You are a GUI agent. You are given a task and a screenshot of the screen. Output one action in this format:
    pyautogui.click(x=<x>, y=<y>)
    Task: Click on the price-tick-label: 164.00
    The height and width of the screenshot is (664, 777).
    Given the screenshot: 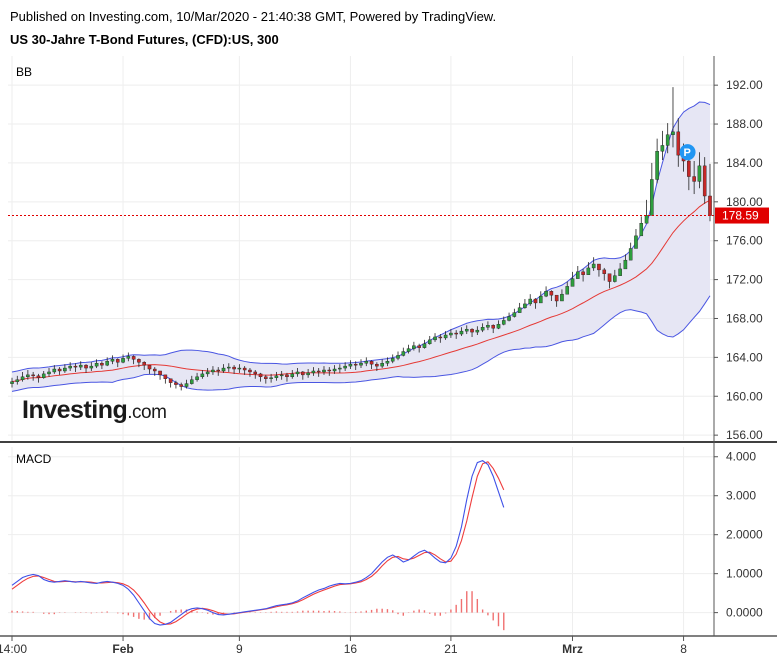 What is the action you would take?
    pyautogui.click(x=744, y=357)
    